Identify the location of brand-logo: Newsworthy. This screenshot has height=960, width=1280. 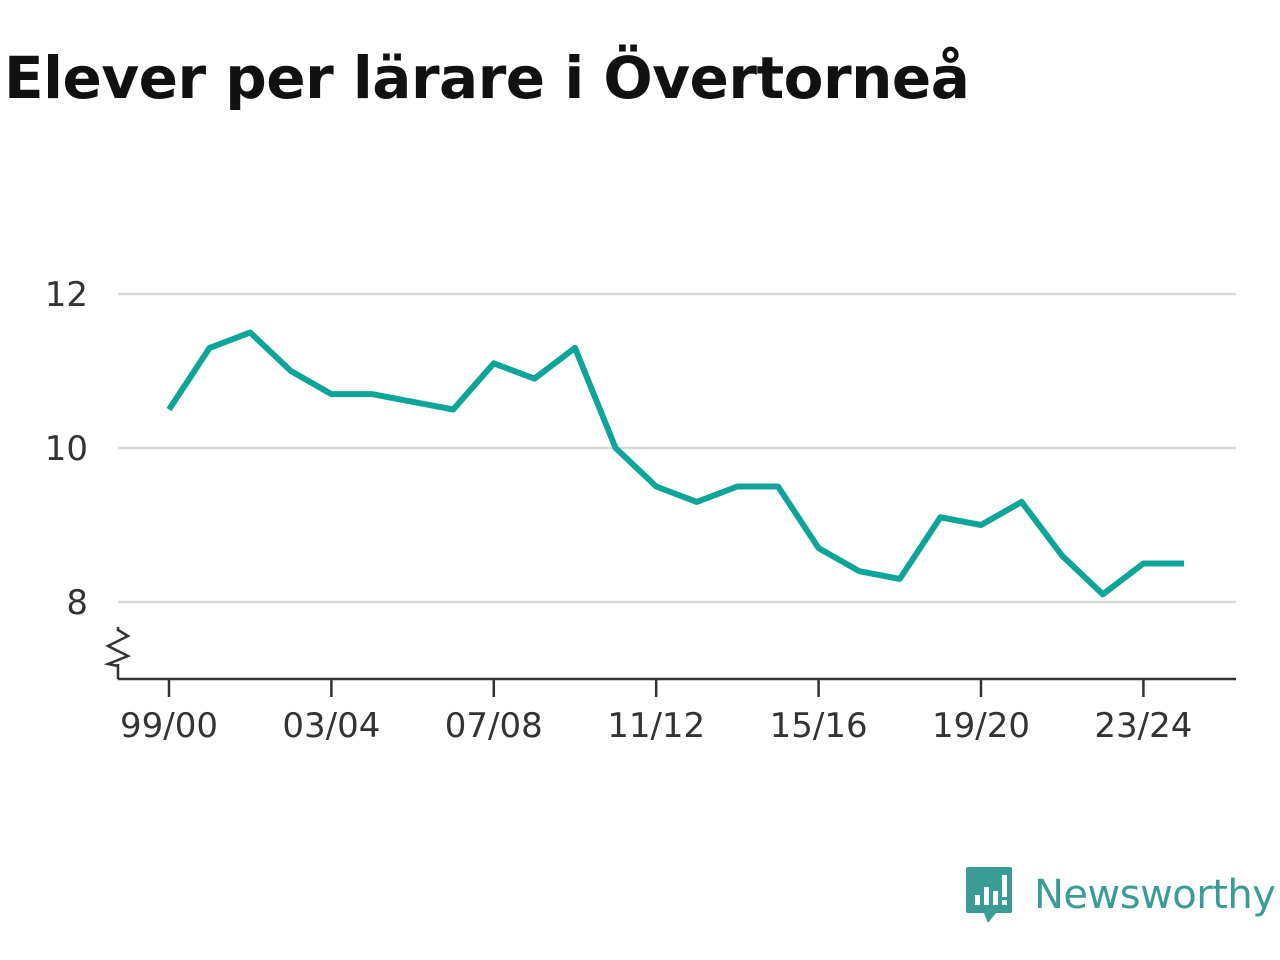
(1120, 895).